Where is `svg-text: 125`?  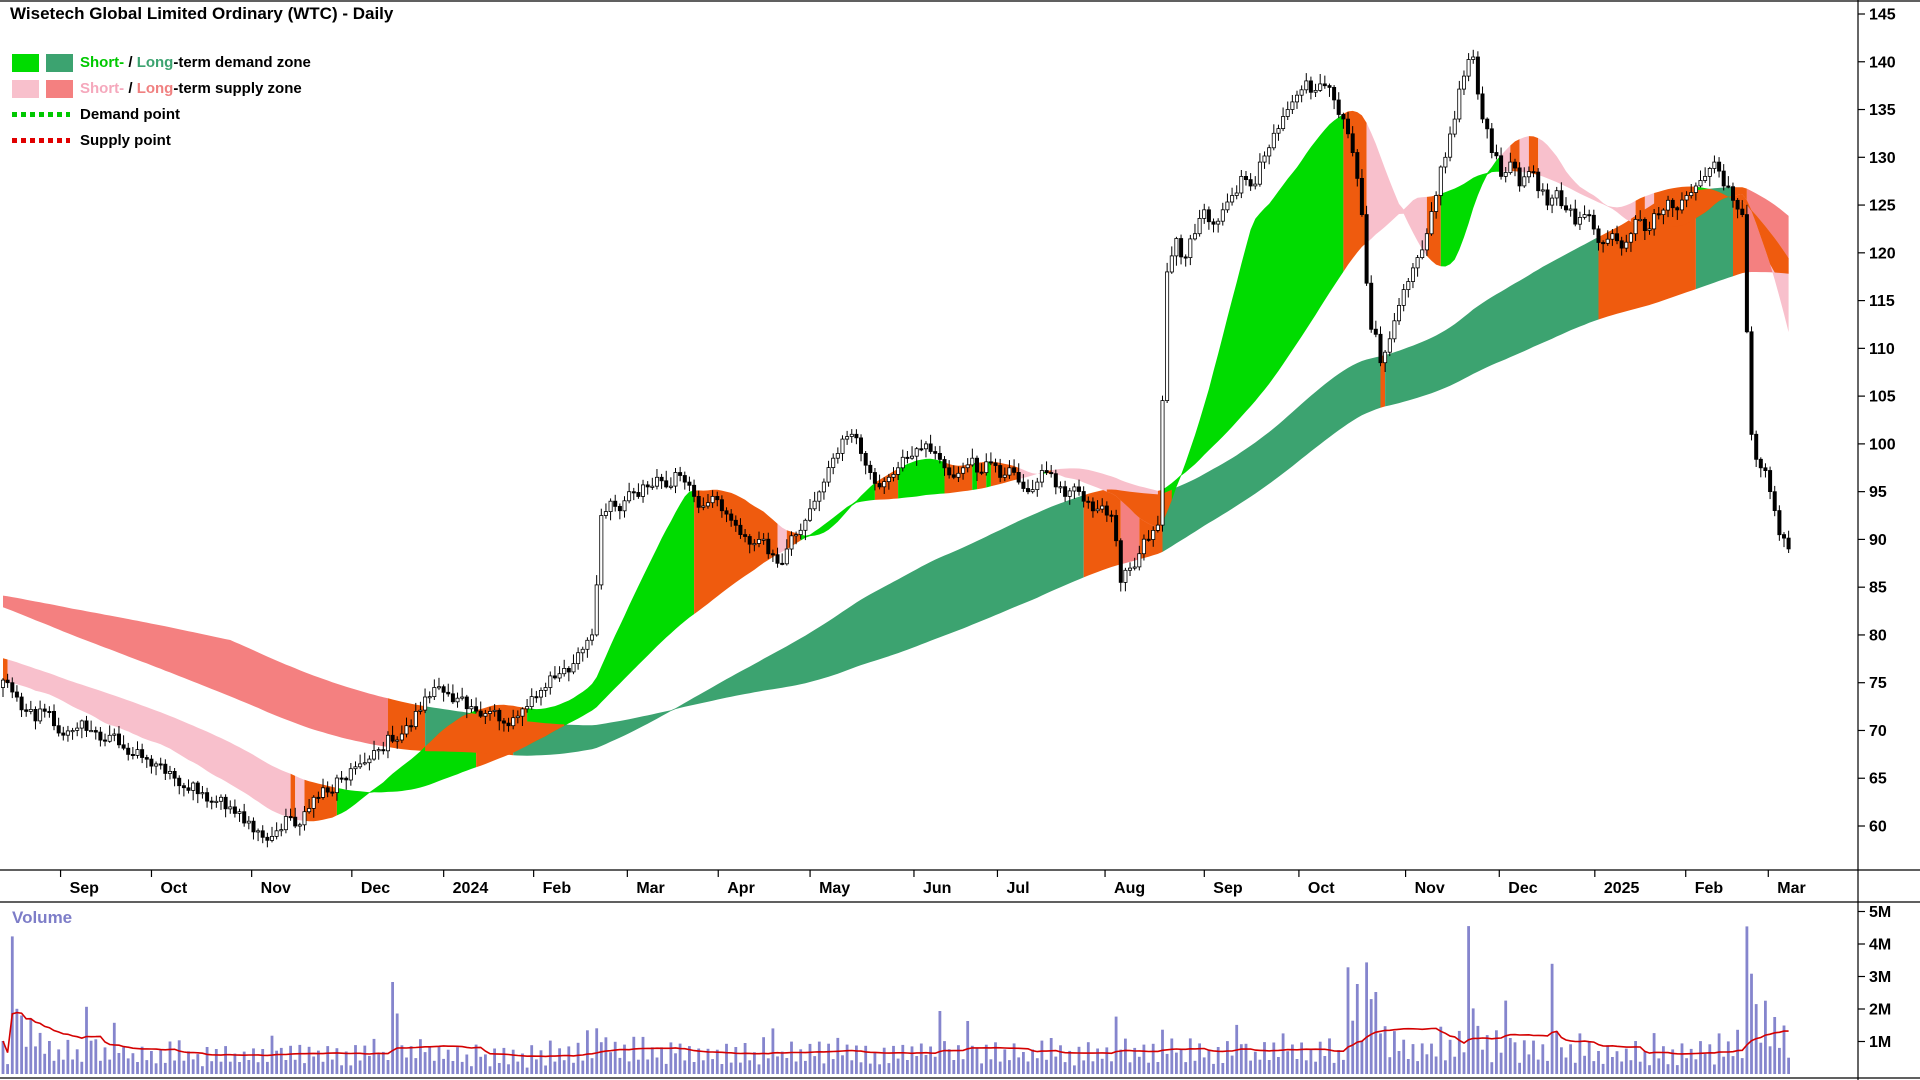
svg-text: 125 is located at coordinates (1882, 206).